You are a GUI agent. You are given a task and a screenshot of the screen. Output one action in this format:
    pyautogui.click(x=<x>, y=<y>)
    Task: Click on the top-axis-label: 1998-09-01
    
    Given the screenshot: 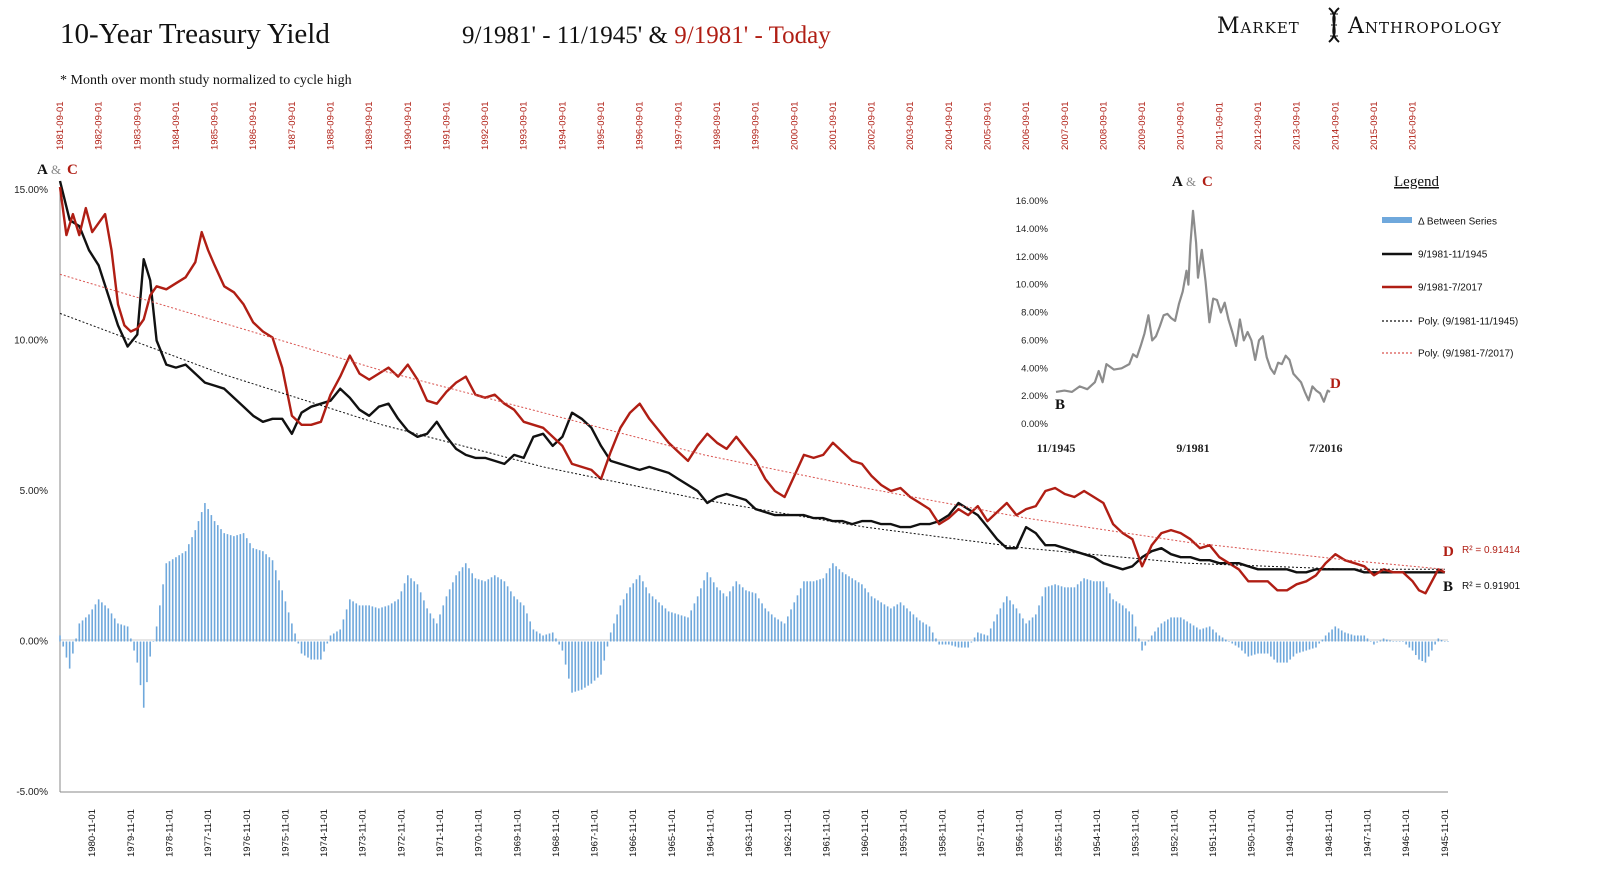 What is the action you would take?
    pyautogui.click(x=717, y=125)
    